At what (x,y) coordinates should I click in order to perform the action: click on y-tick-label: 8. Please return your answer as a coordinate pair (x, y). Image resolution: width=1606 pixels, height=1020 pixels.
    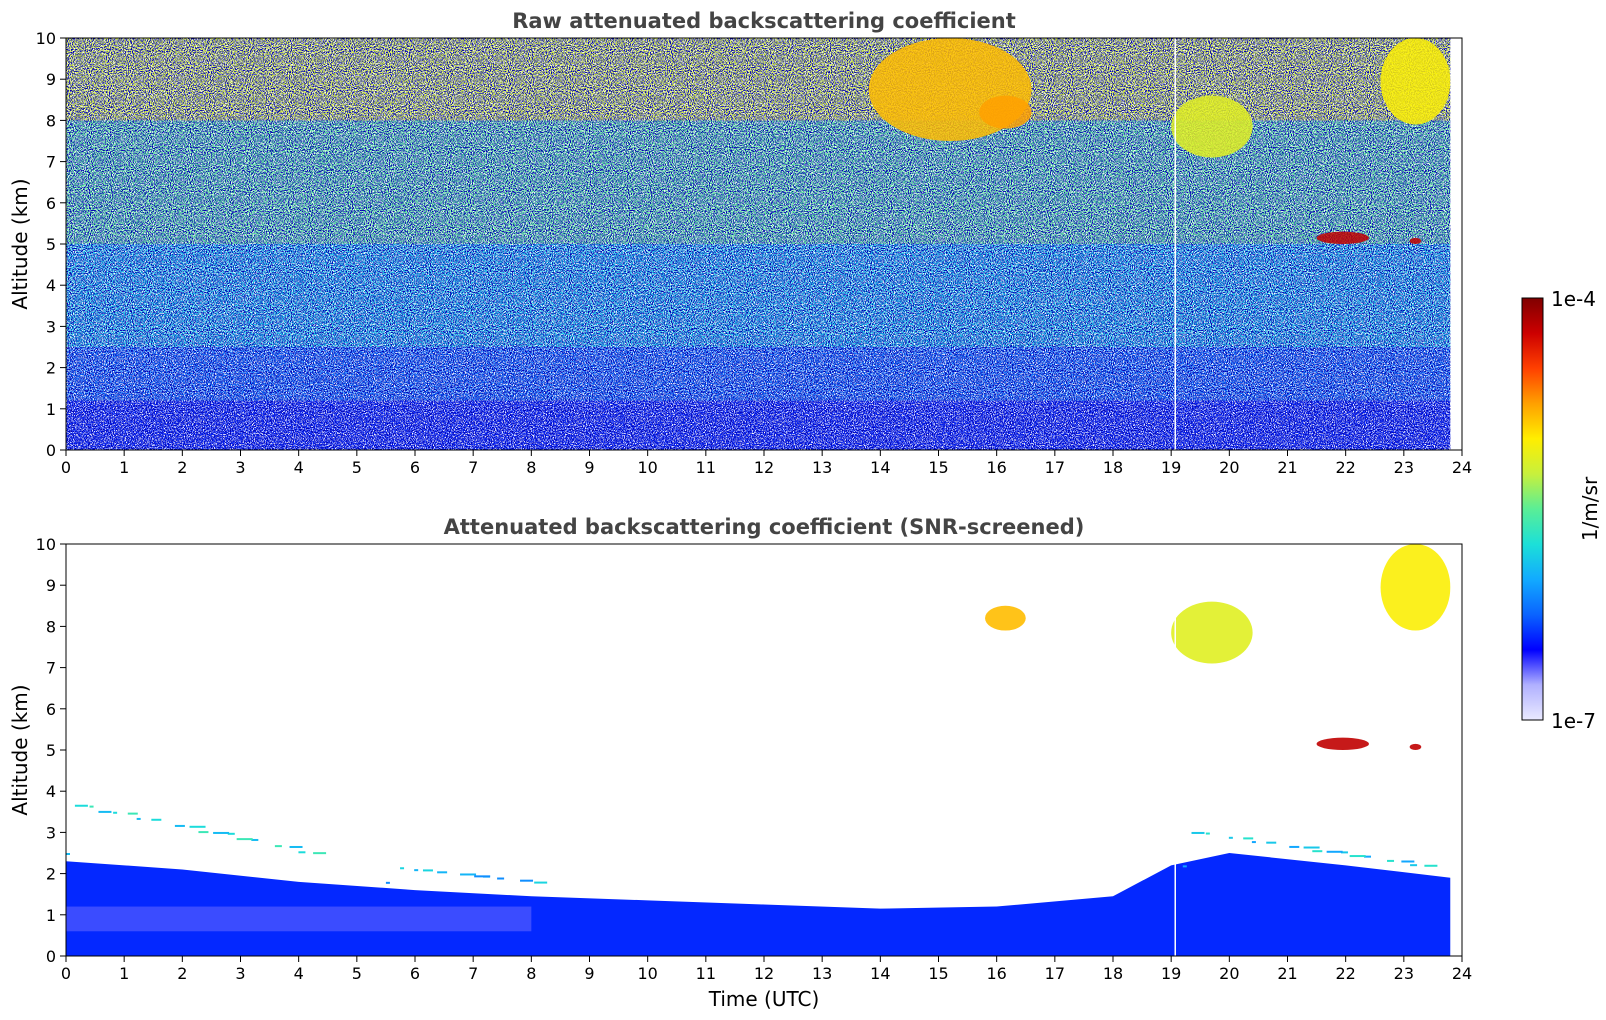
    Looking at the image, I should click on (51, 120).